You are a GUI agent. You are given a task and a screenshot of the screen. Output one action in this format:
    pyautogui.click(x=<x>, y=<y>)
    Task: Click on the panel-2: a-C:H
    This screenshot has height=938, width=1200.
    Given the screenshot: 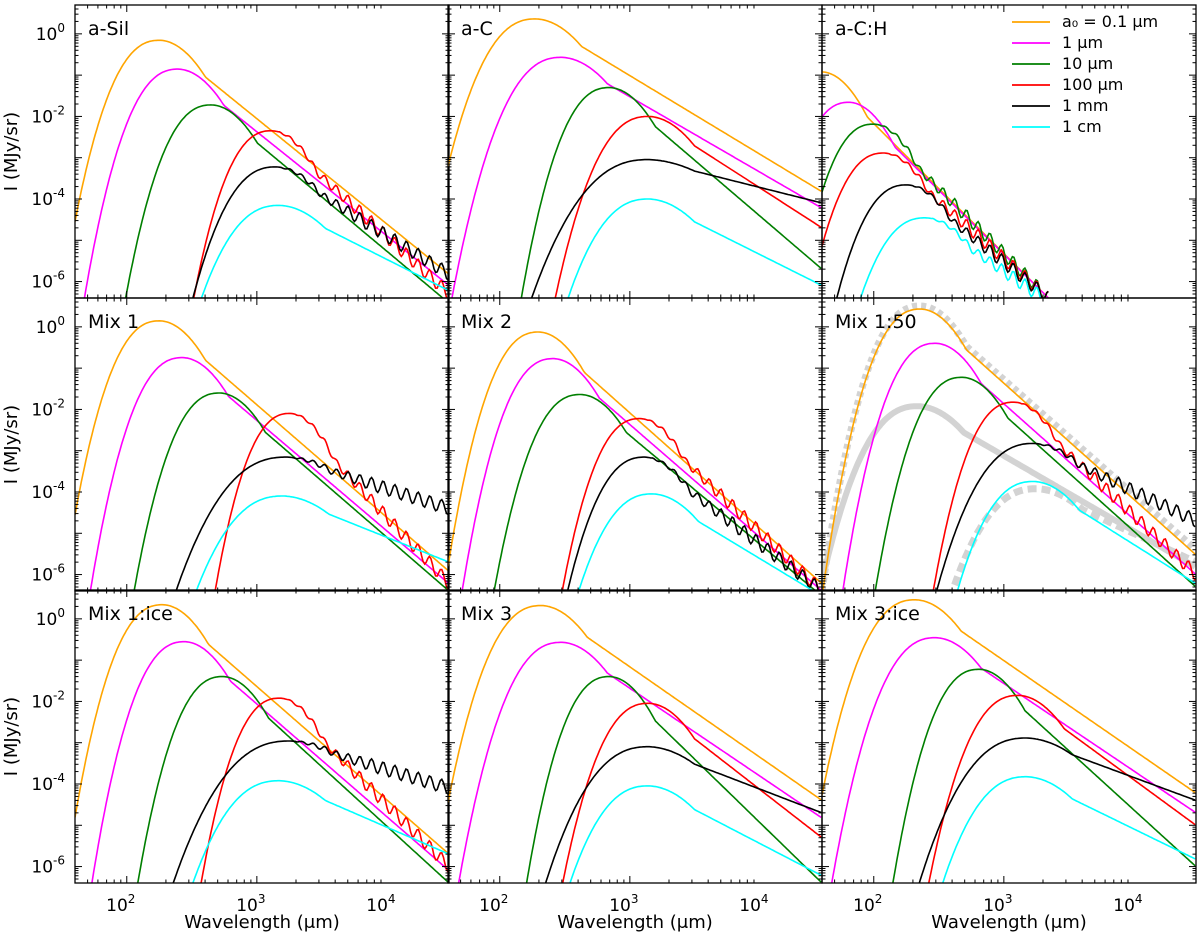 What is the action you would take?
    pyautogui.click(x=1009, y=151)
    